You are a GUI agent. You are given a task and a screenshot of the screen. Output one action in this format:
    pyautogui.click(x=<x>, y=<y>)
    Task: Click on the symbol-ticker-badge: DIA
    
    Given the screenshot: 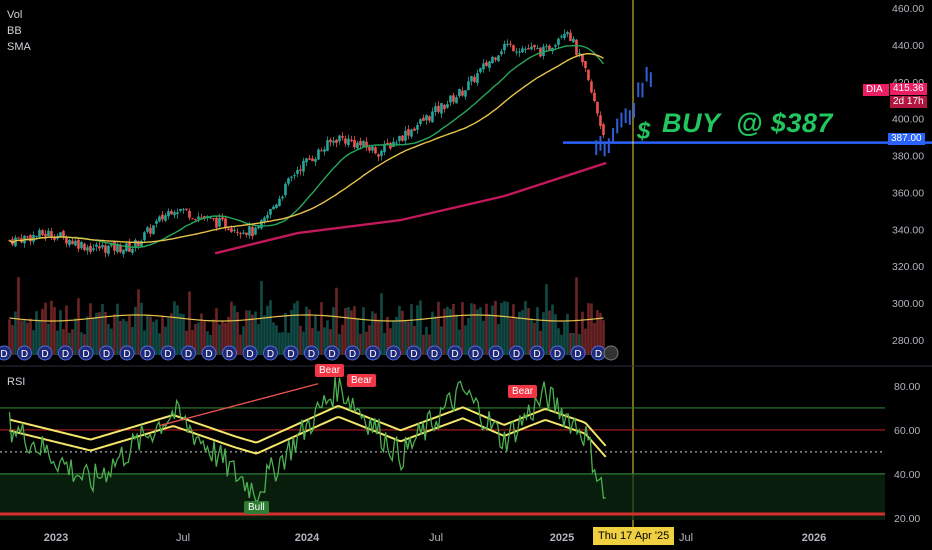 What is the action you would take?
    pyautogui.click(x=876, y=90)
    